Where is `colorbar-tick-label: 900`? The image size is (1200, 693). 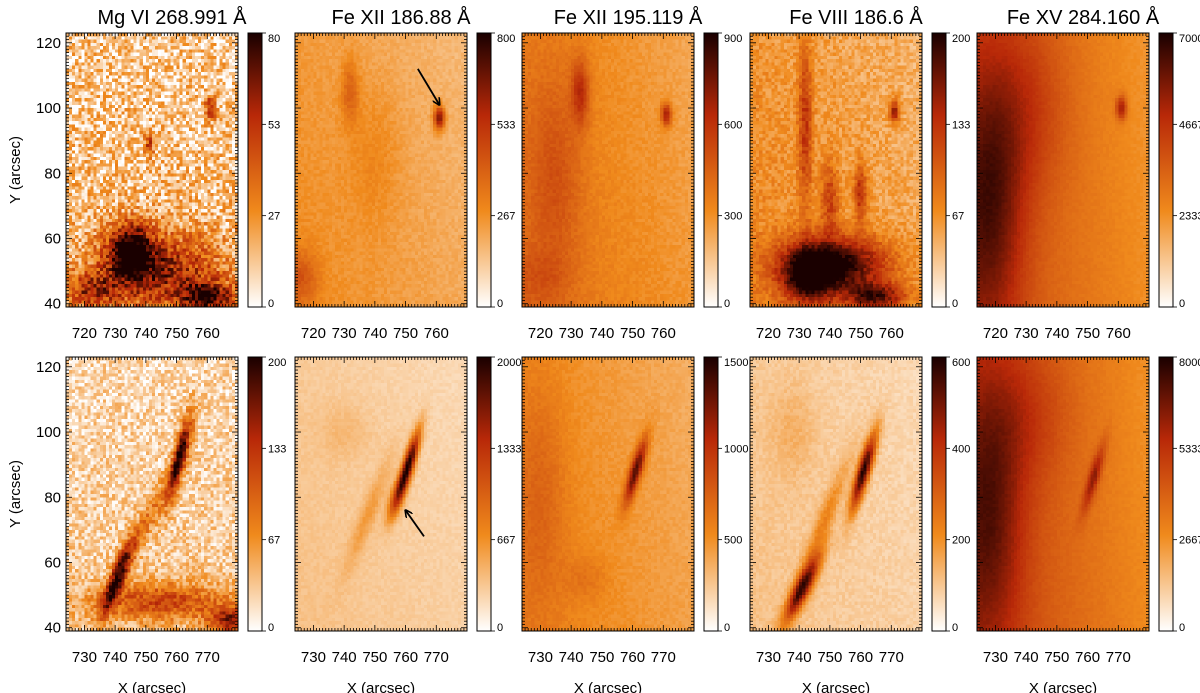 colorbar-tick-label: 900 is located at coordinates (733, 39).